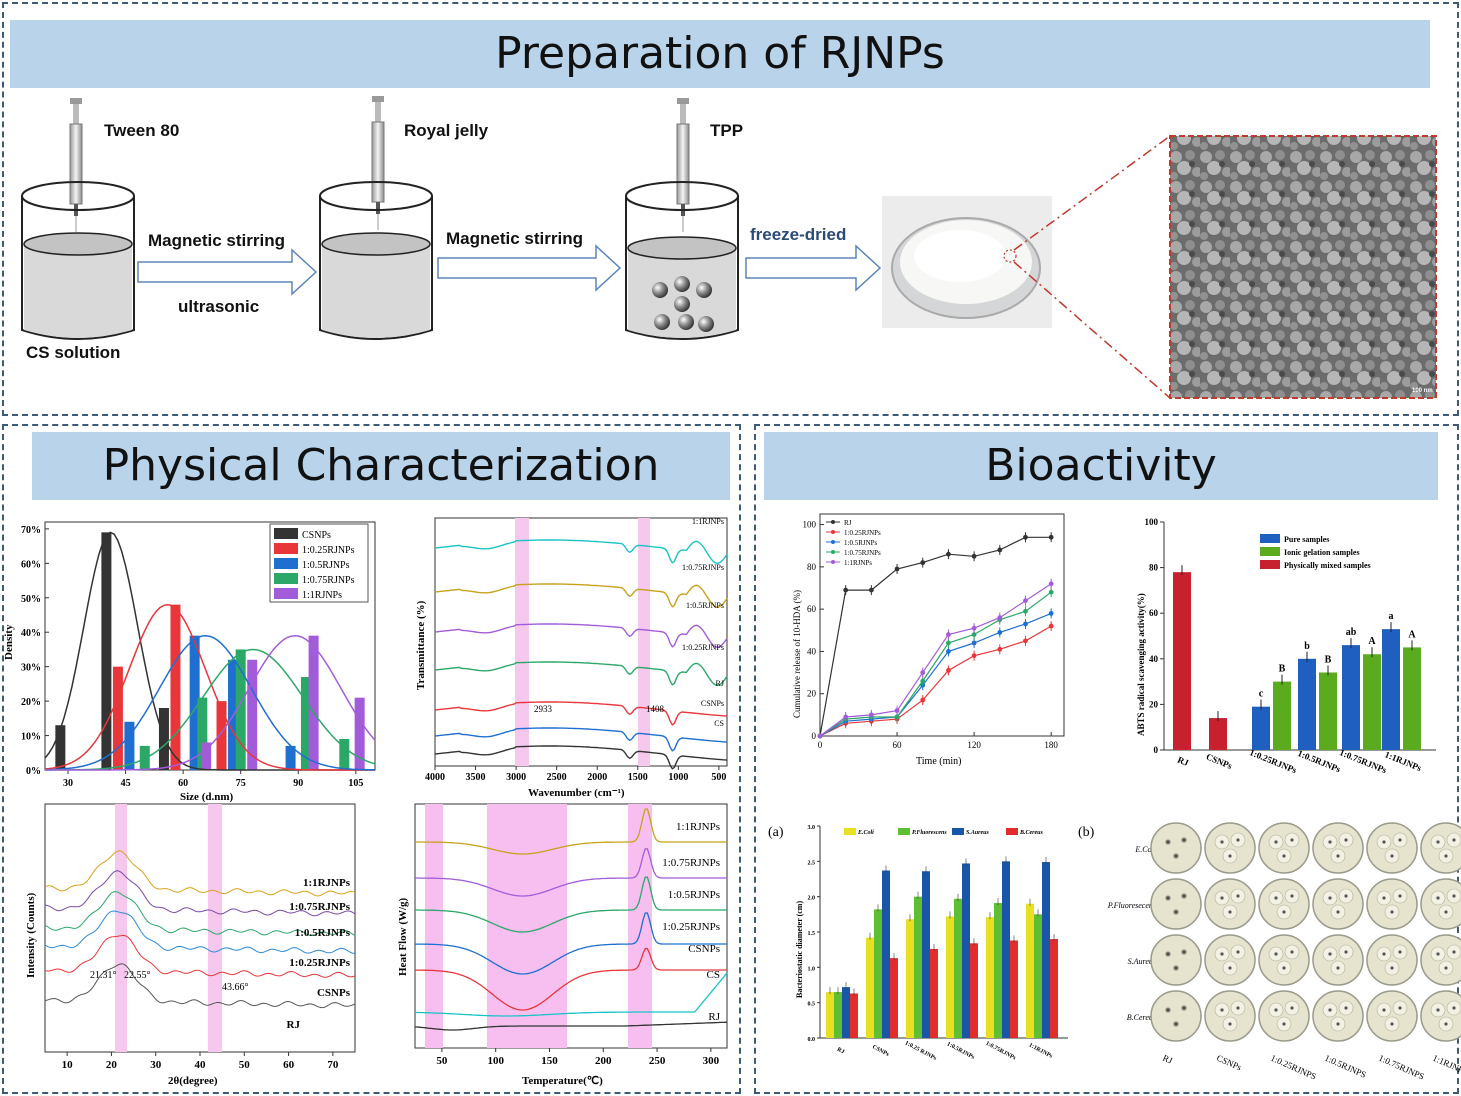  I want to click on dls-ytick-label: 60%, so click(31, 564).